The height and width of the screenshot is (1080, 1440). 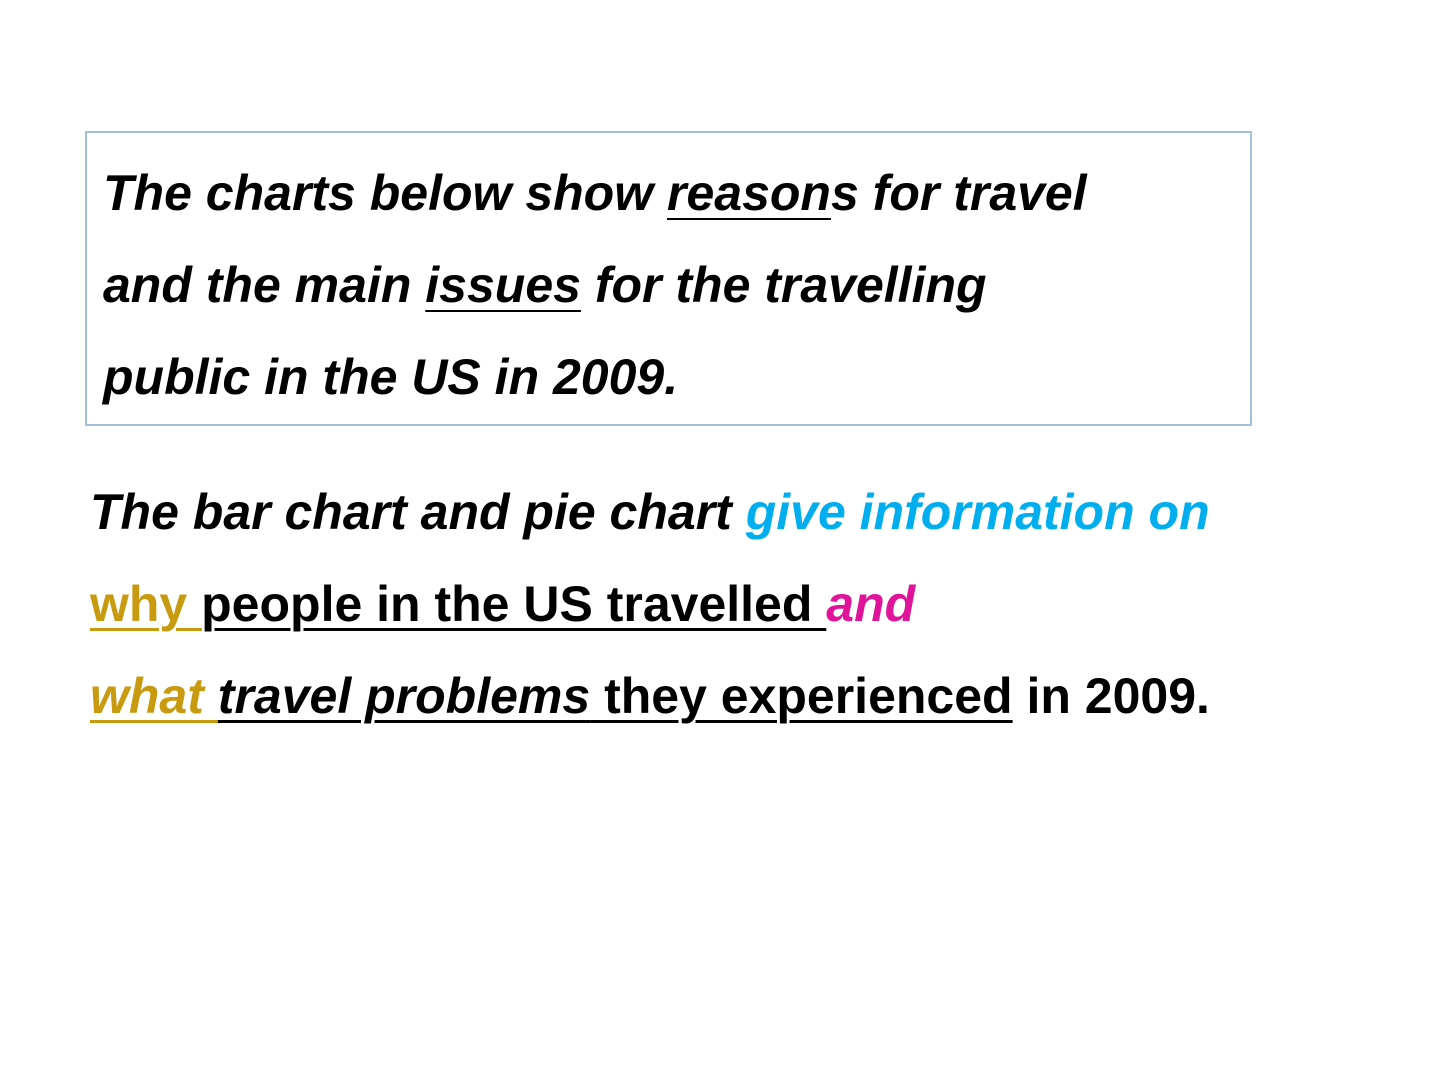 I want to click on prompt-text-segment: for the travelling, so click(x=783, y=285).